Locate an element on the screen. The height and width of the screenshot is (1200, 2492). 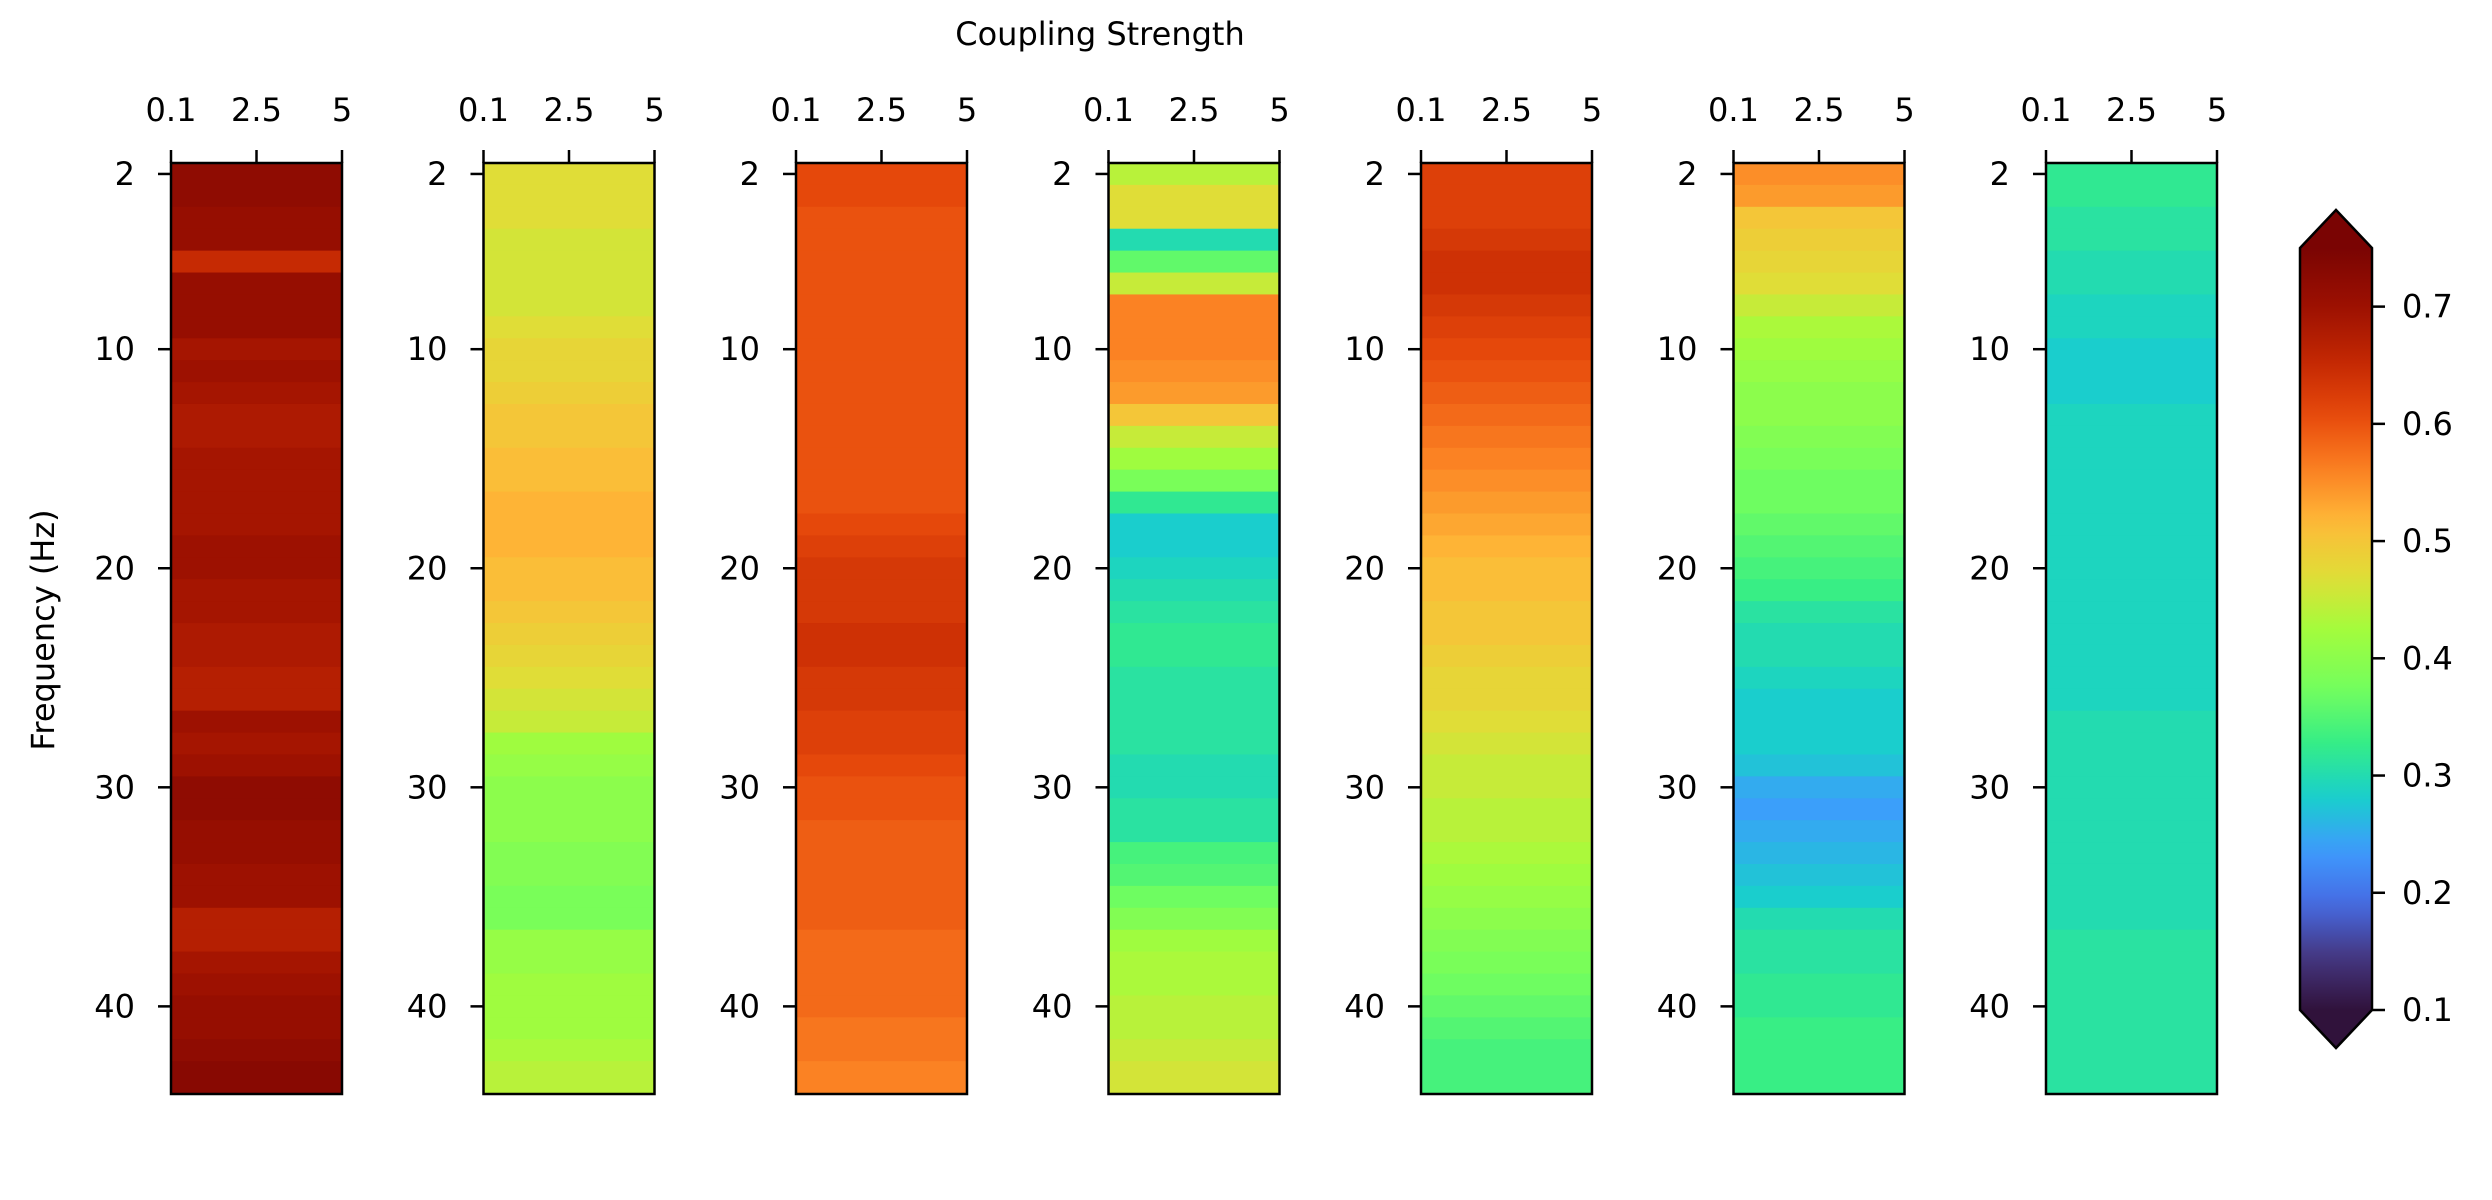
colorbar-tick-label: 0.6 is located at coordinates (2427, 424).